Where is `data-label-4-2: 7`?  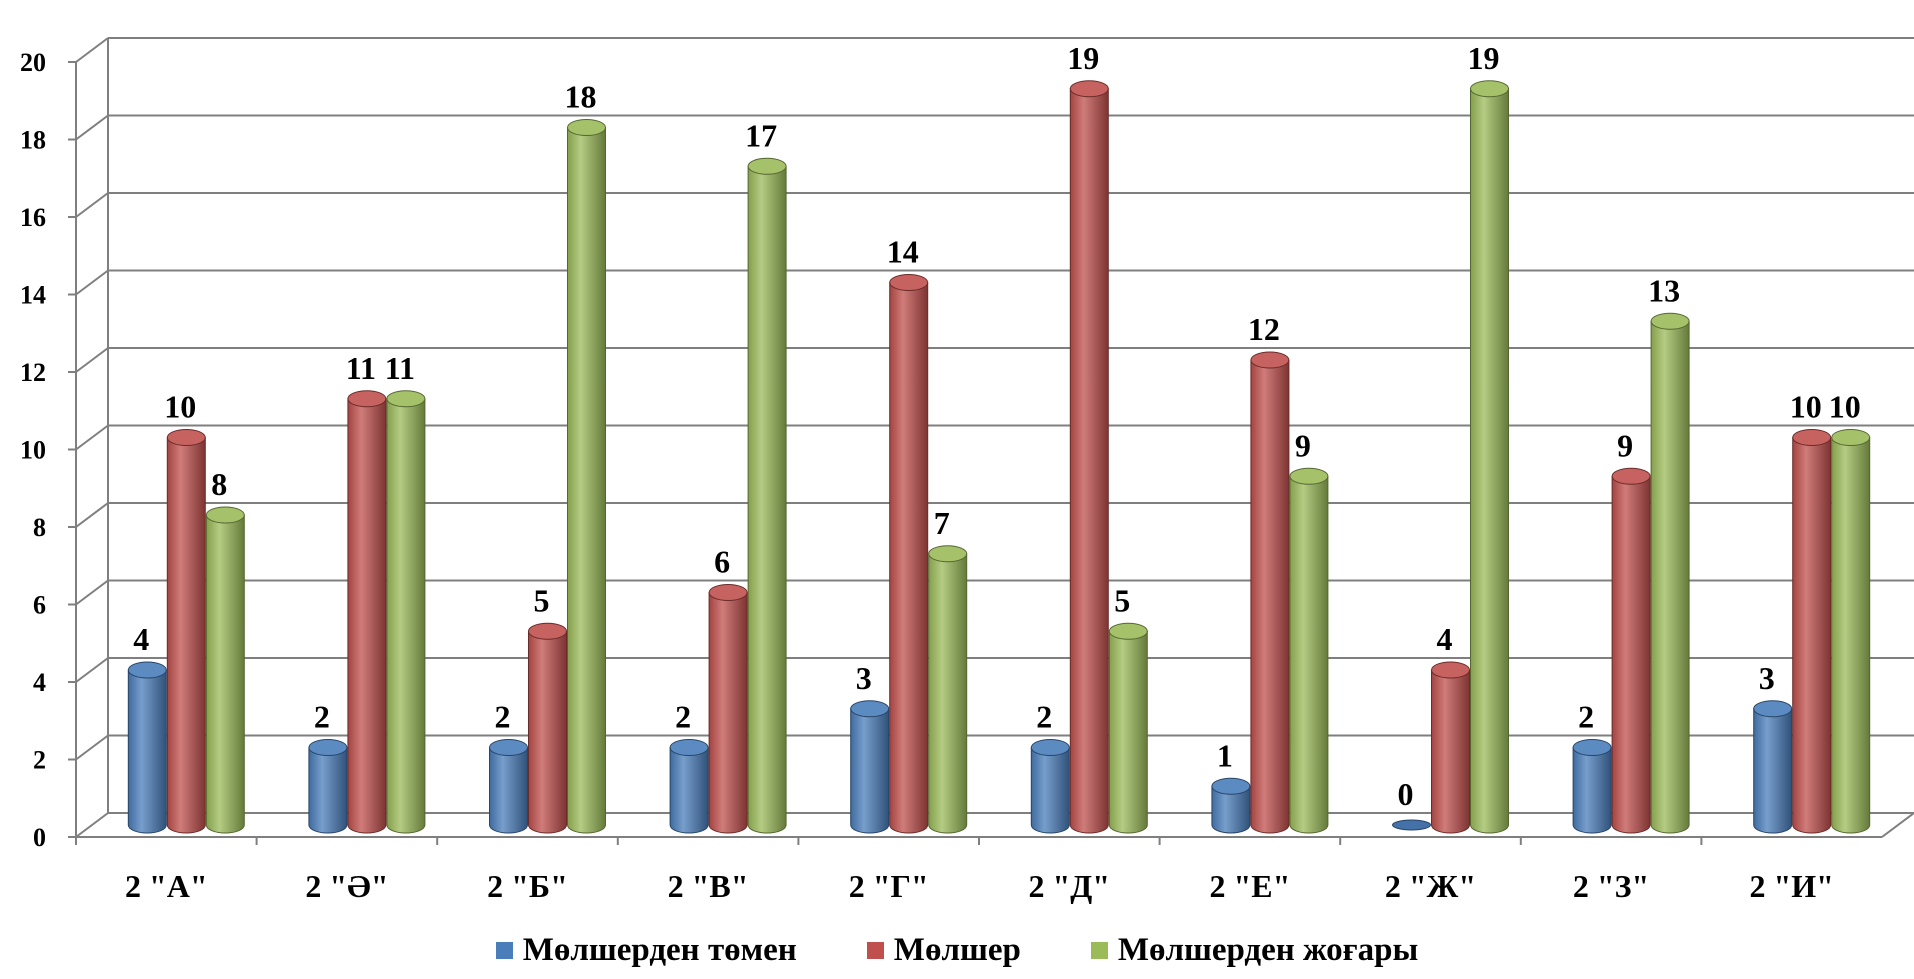 data-label-4-2: 7 is located at coordinates (942, 523).